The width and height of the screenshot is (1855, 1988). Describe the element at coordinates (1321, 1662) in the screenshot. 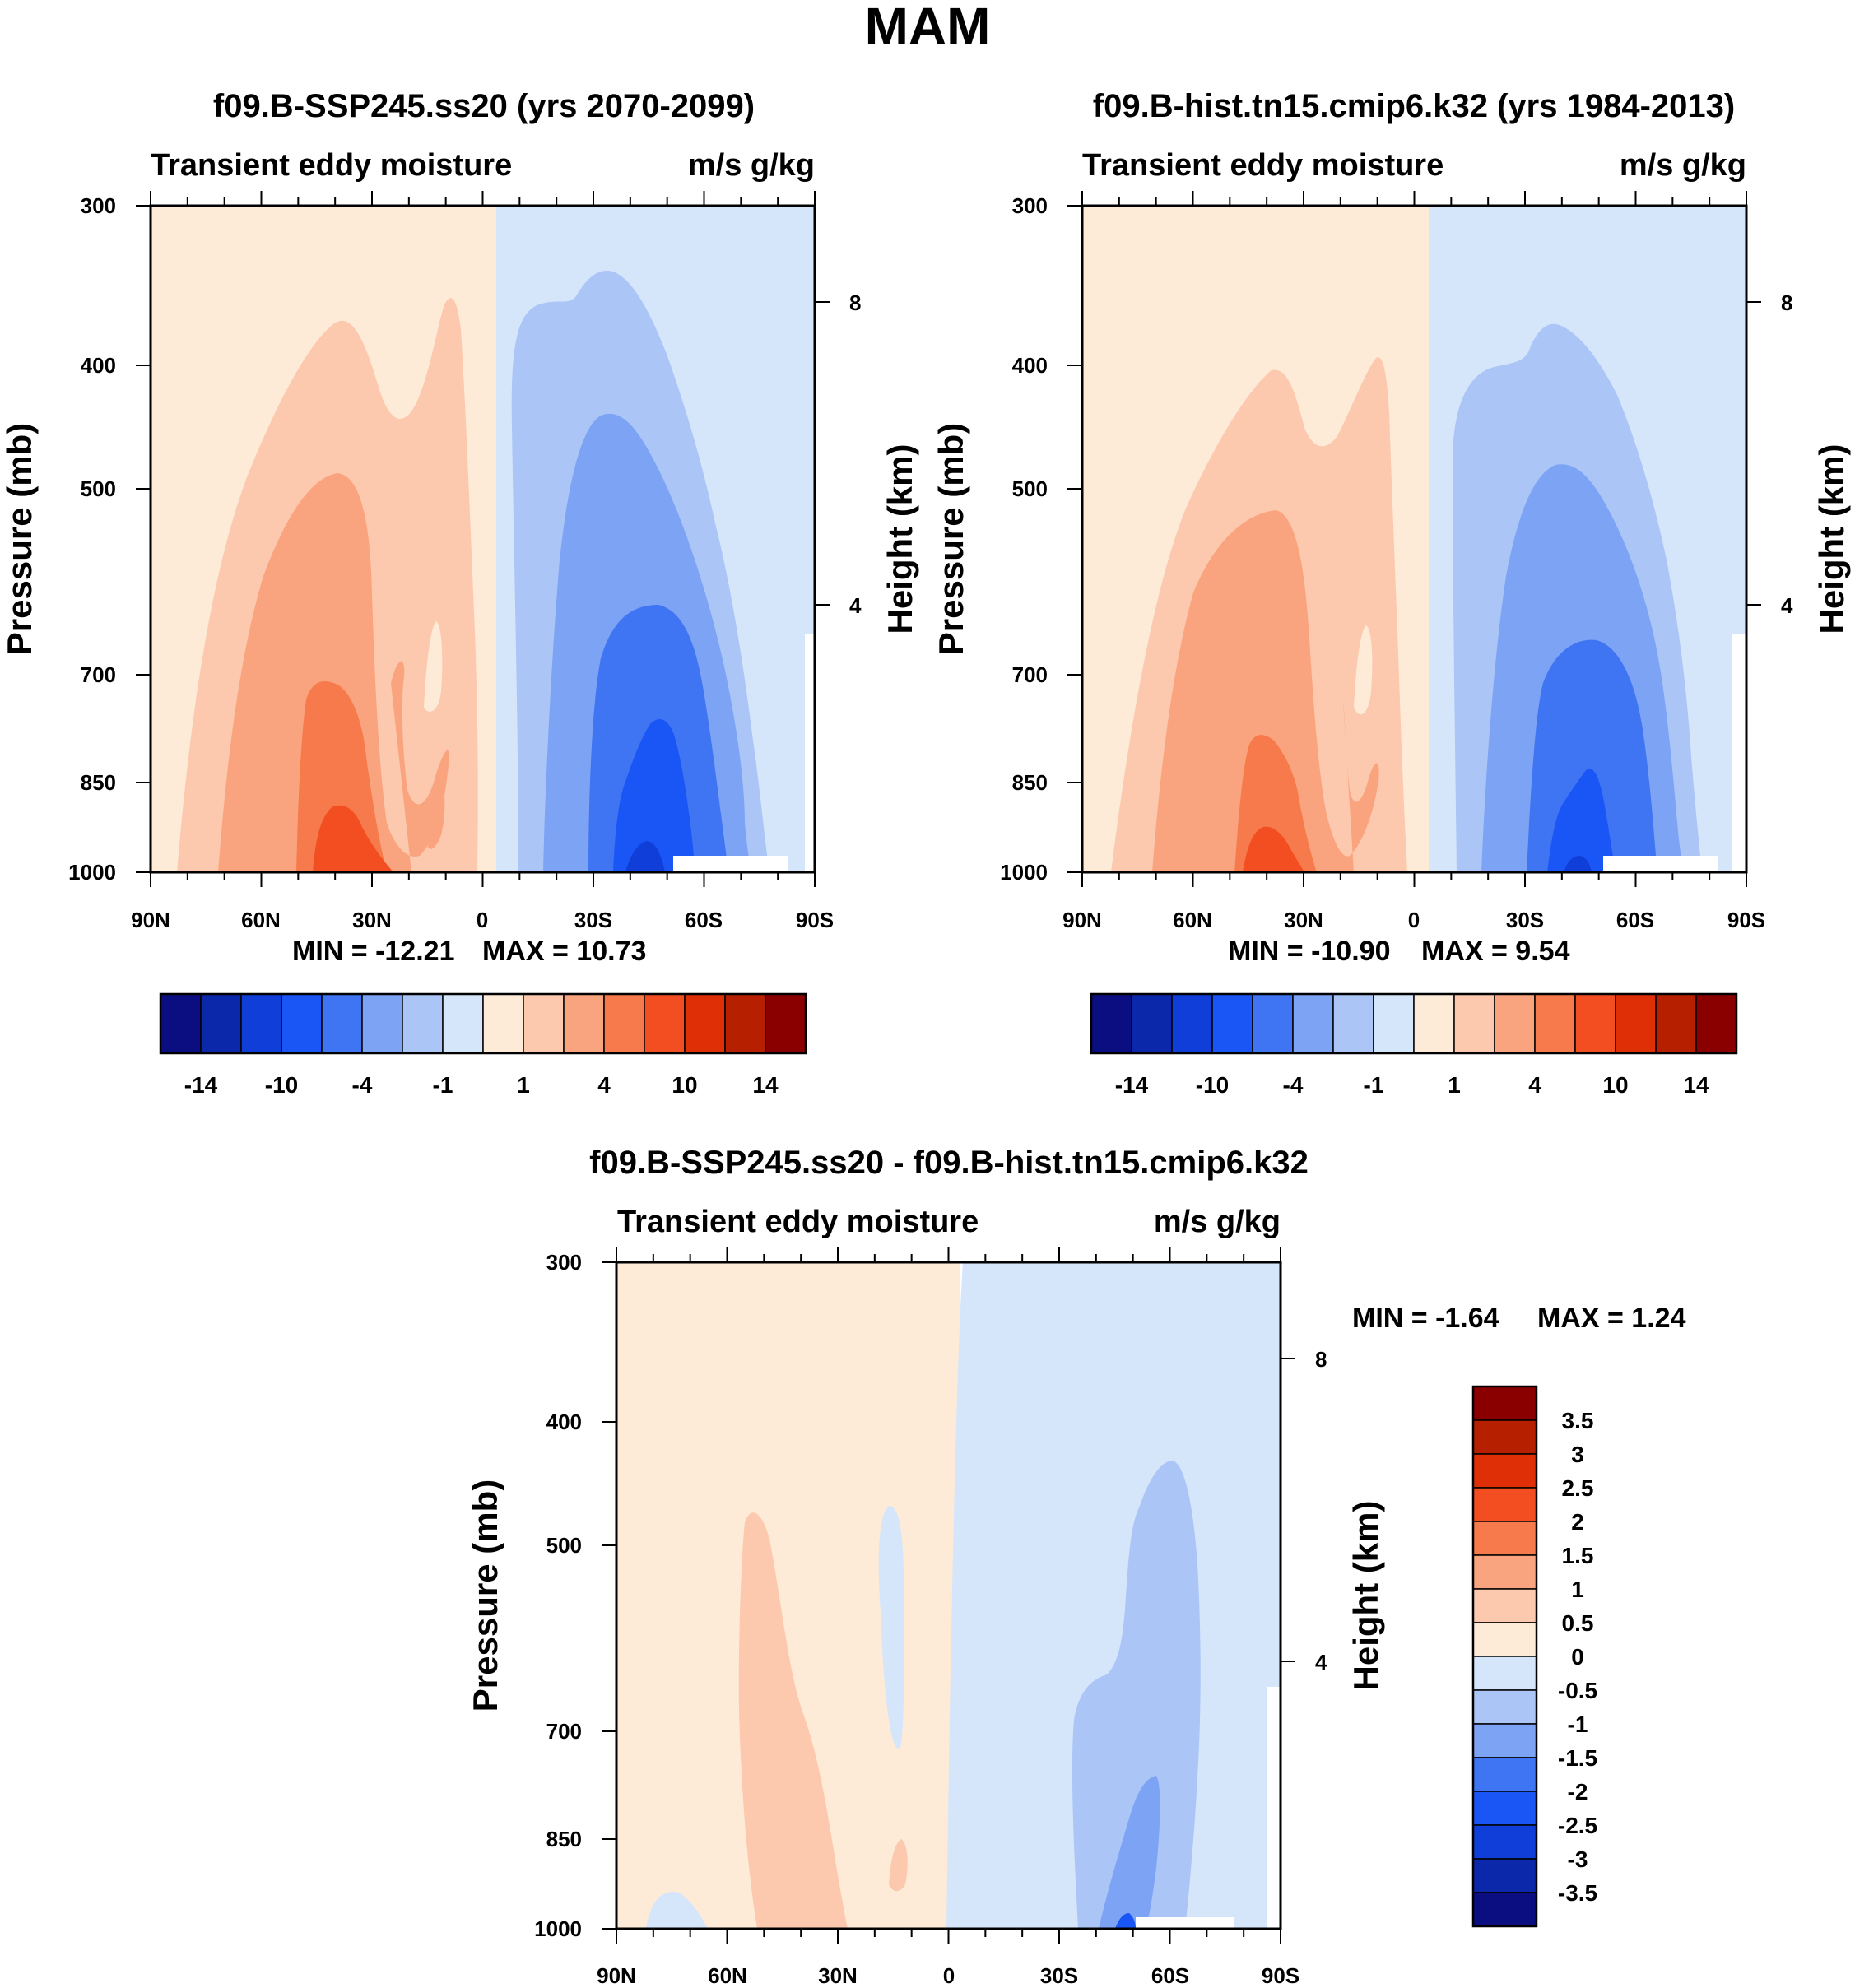

I see `diff-y2tick-label-1: 4` at that location.